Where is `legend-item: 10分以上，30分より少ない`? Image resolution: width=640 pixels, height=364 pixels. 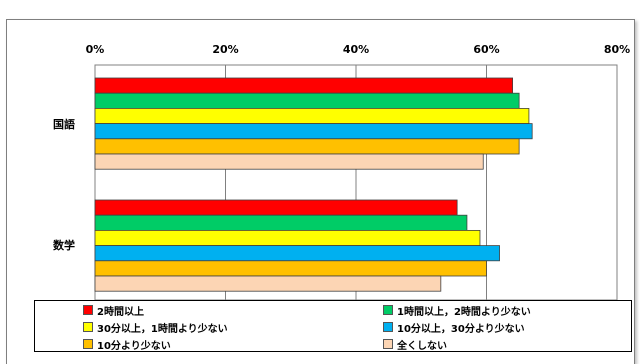 legend-item: 10分以上，30分より少ない is located at coordinates (454, 327).